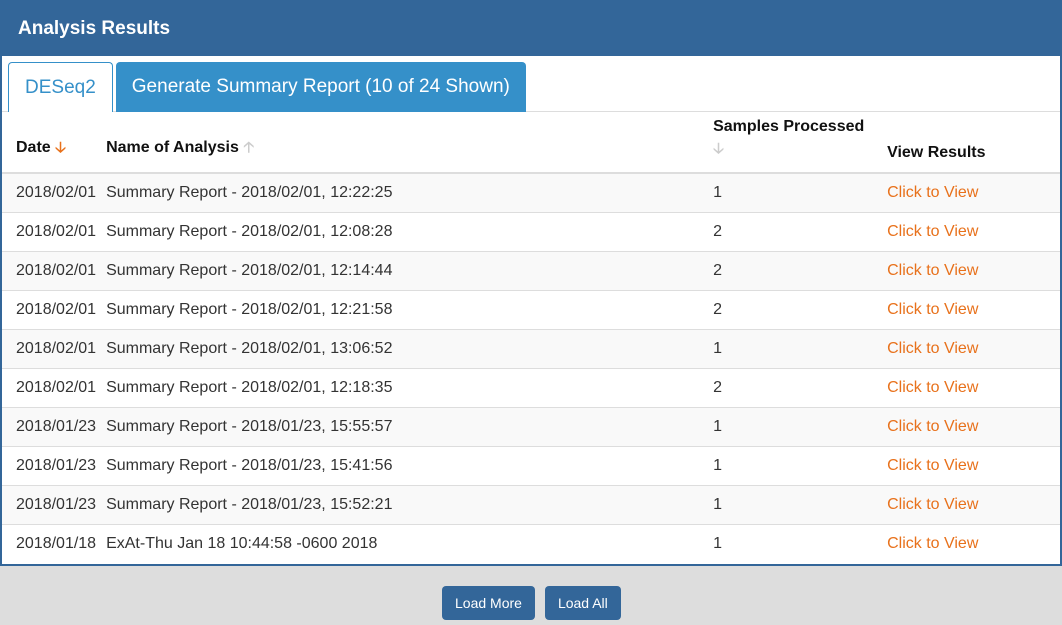 Image resolution: width=1062 pixels, height=625 pixels. What do you see at coordinates (408, 143) in the screenshot?
I see `column-name: Name of Analysis 🡡` at bounding box center [408, 143].